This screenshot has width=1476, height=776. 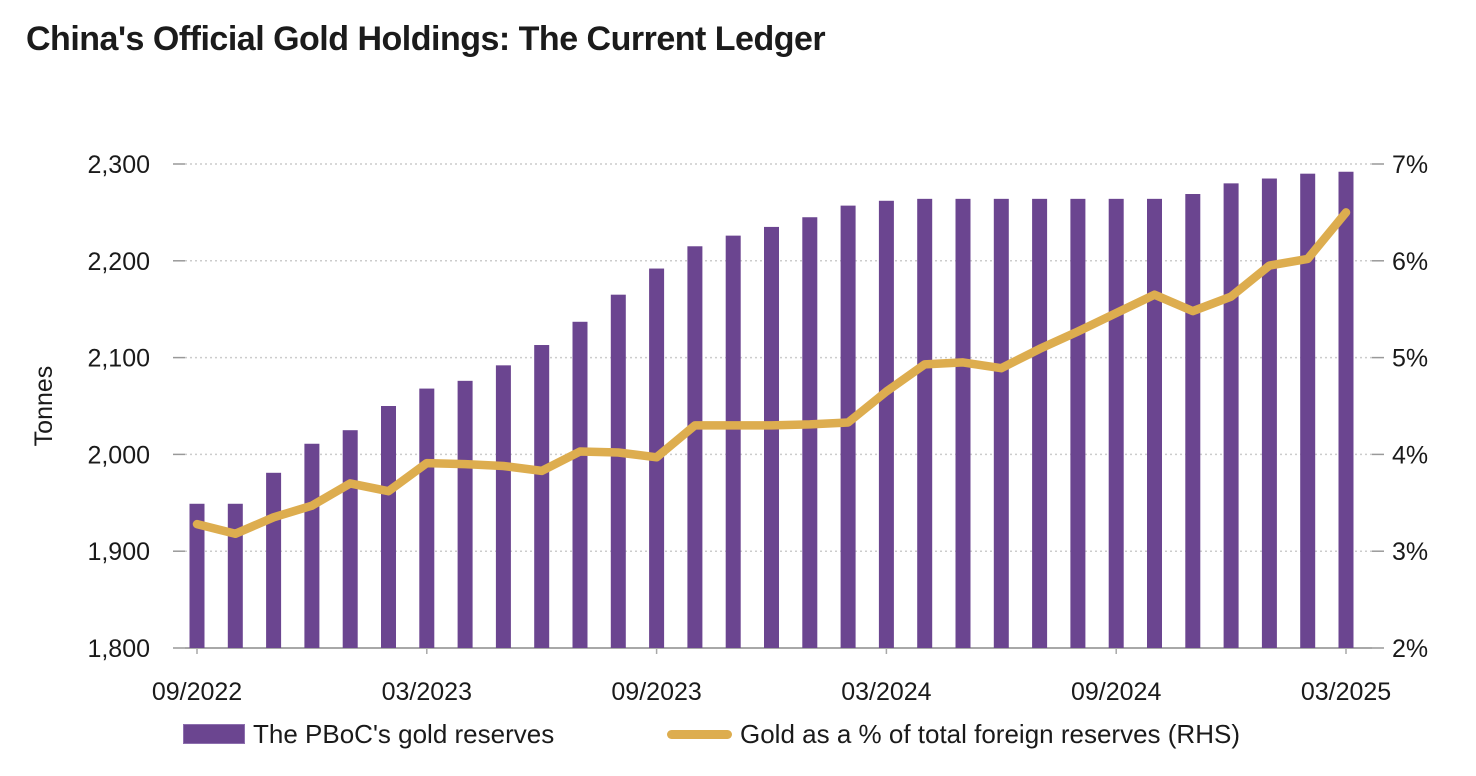 What do you see at coordinates (118, 649) in the screenshot?
I see `left-axis-tick: 1,800` at bounding box center [118, 649].